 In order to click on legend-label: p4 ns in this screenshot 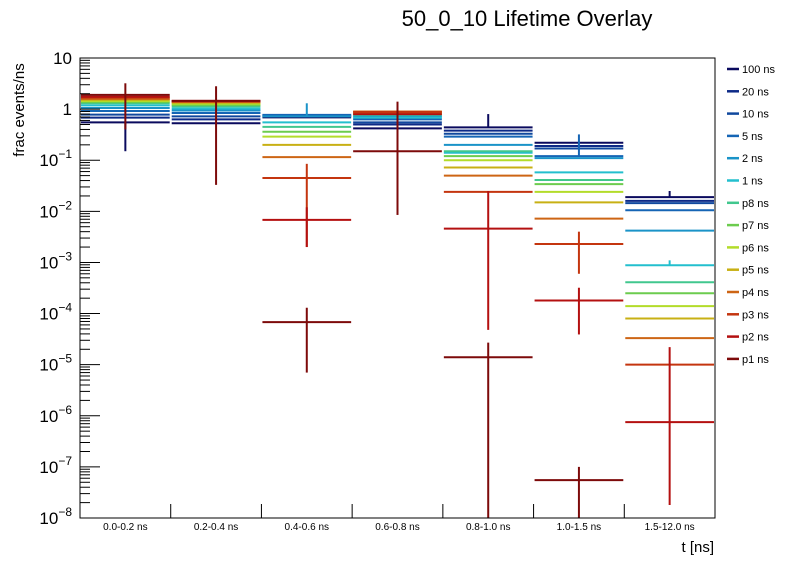, I will do `click(755, 293)`.